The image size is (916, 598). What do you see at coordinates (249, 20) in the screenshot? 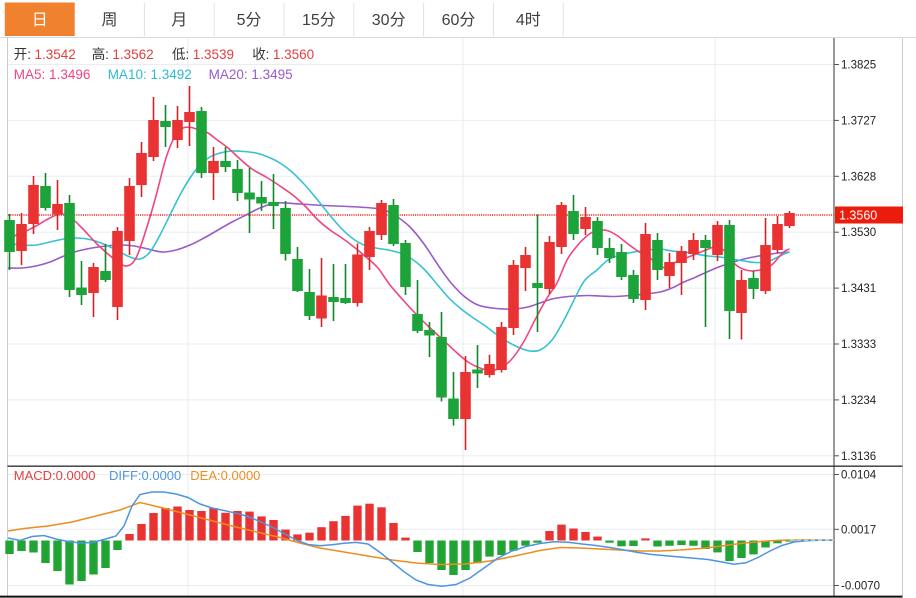
I see `svg-text: 5分` at bounding box center [249, 20].